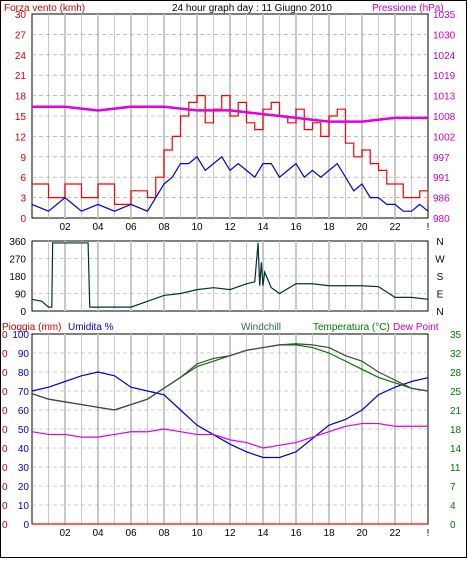 This screenshot has height=564, width=468. What do you see at coordinates (23, 219) in the screenshot?
I see `wind-speed-tick-label: 0` at bounding box center [23, 219].